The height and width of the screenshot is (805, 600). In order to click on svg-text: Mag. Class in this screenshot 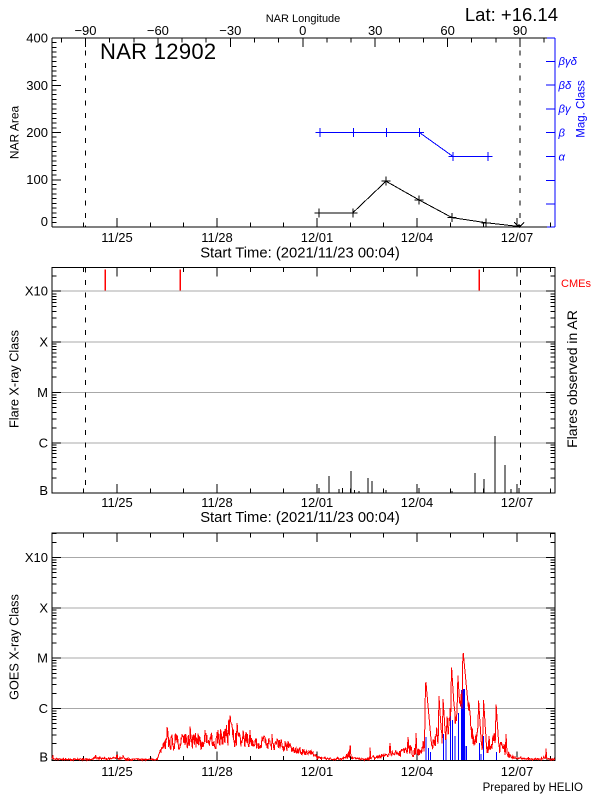, I will do `click(582, 109)`.